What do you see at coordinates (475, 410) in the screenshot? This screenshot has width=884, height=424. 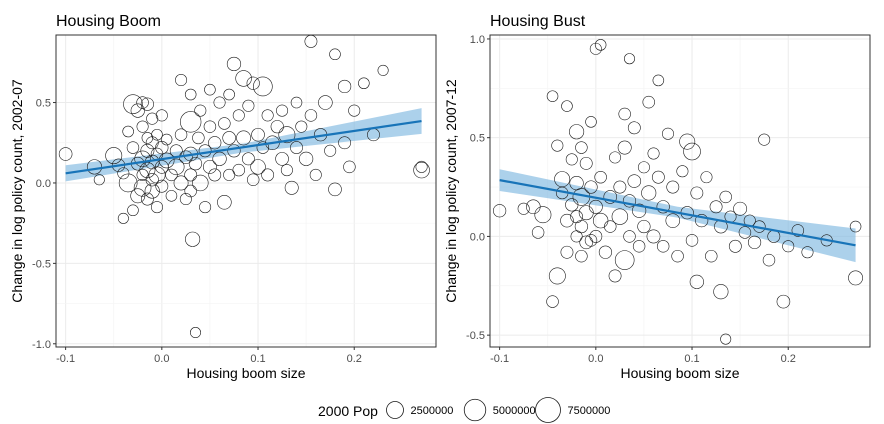 I see `legend-key` at bounding box center [475, 410].